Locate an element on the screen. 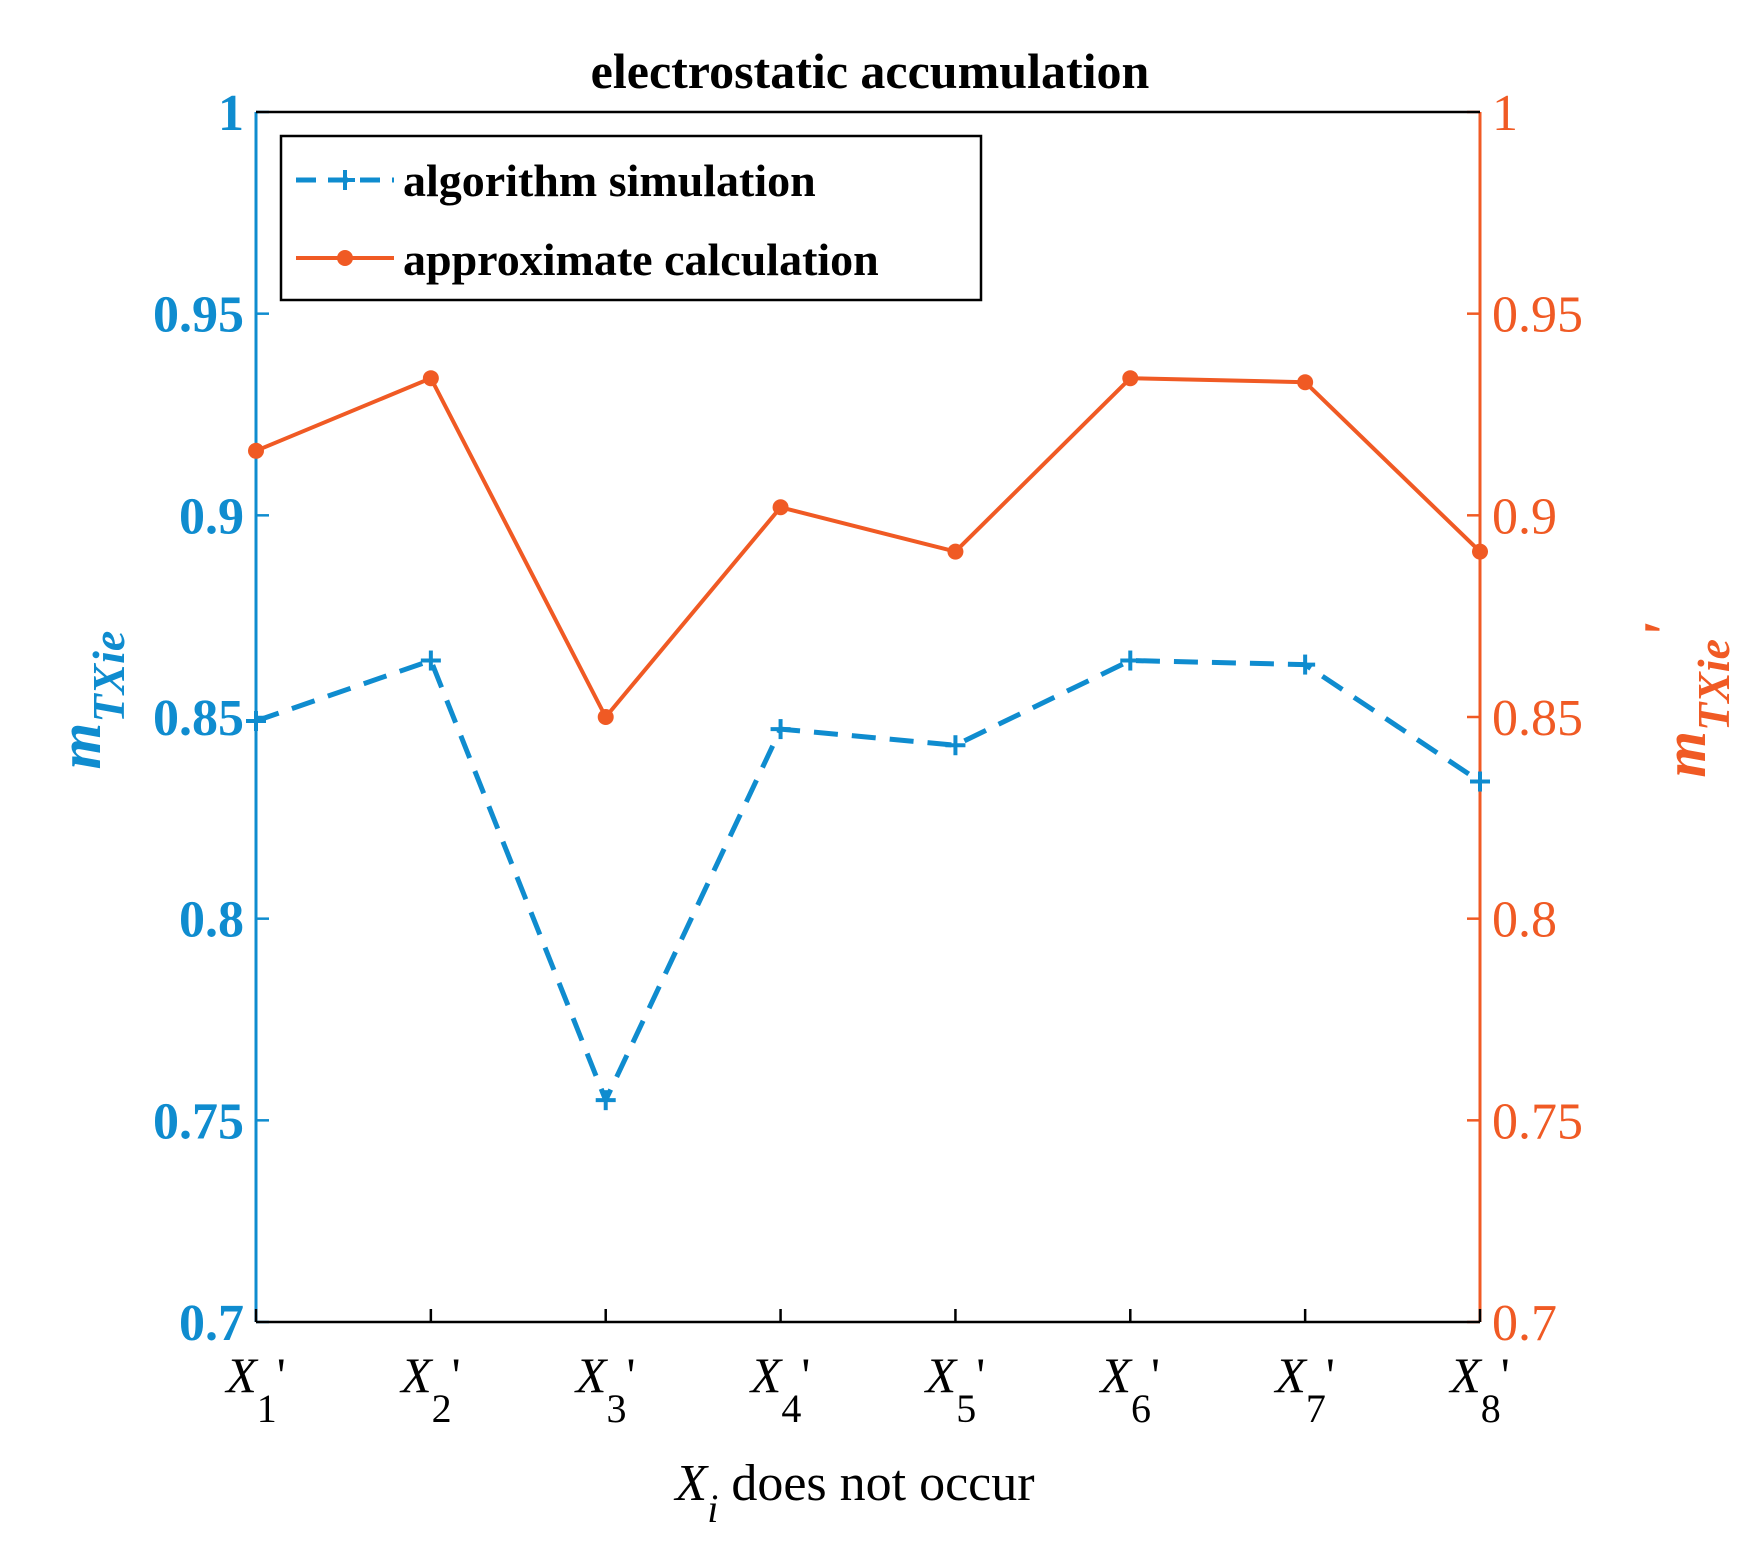  x-tick-label: X3' is located at coordinates (605, 1389).